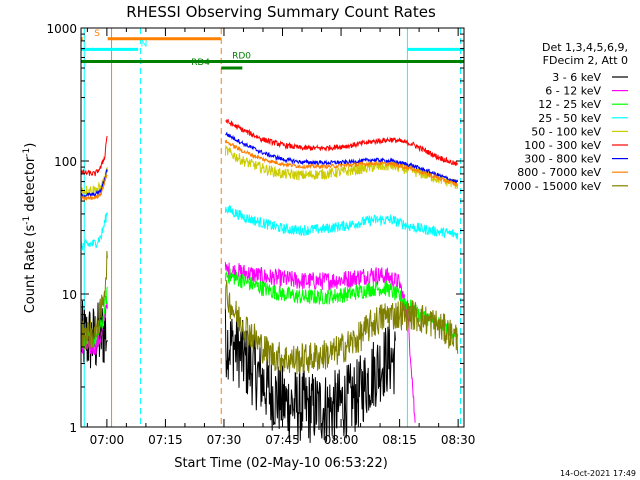 The image size is (640, 480). What do you see at coordinates (559, 172) in the screenshot?
I see `legend-entry-label: 800 - 7000 keV` at bounding box center [559, 172].